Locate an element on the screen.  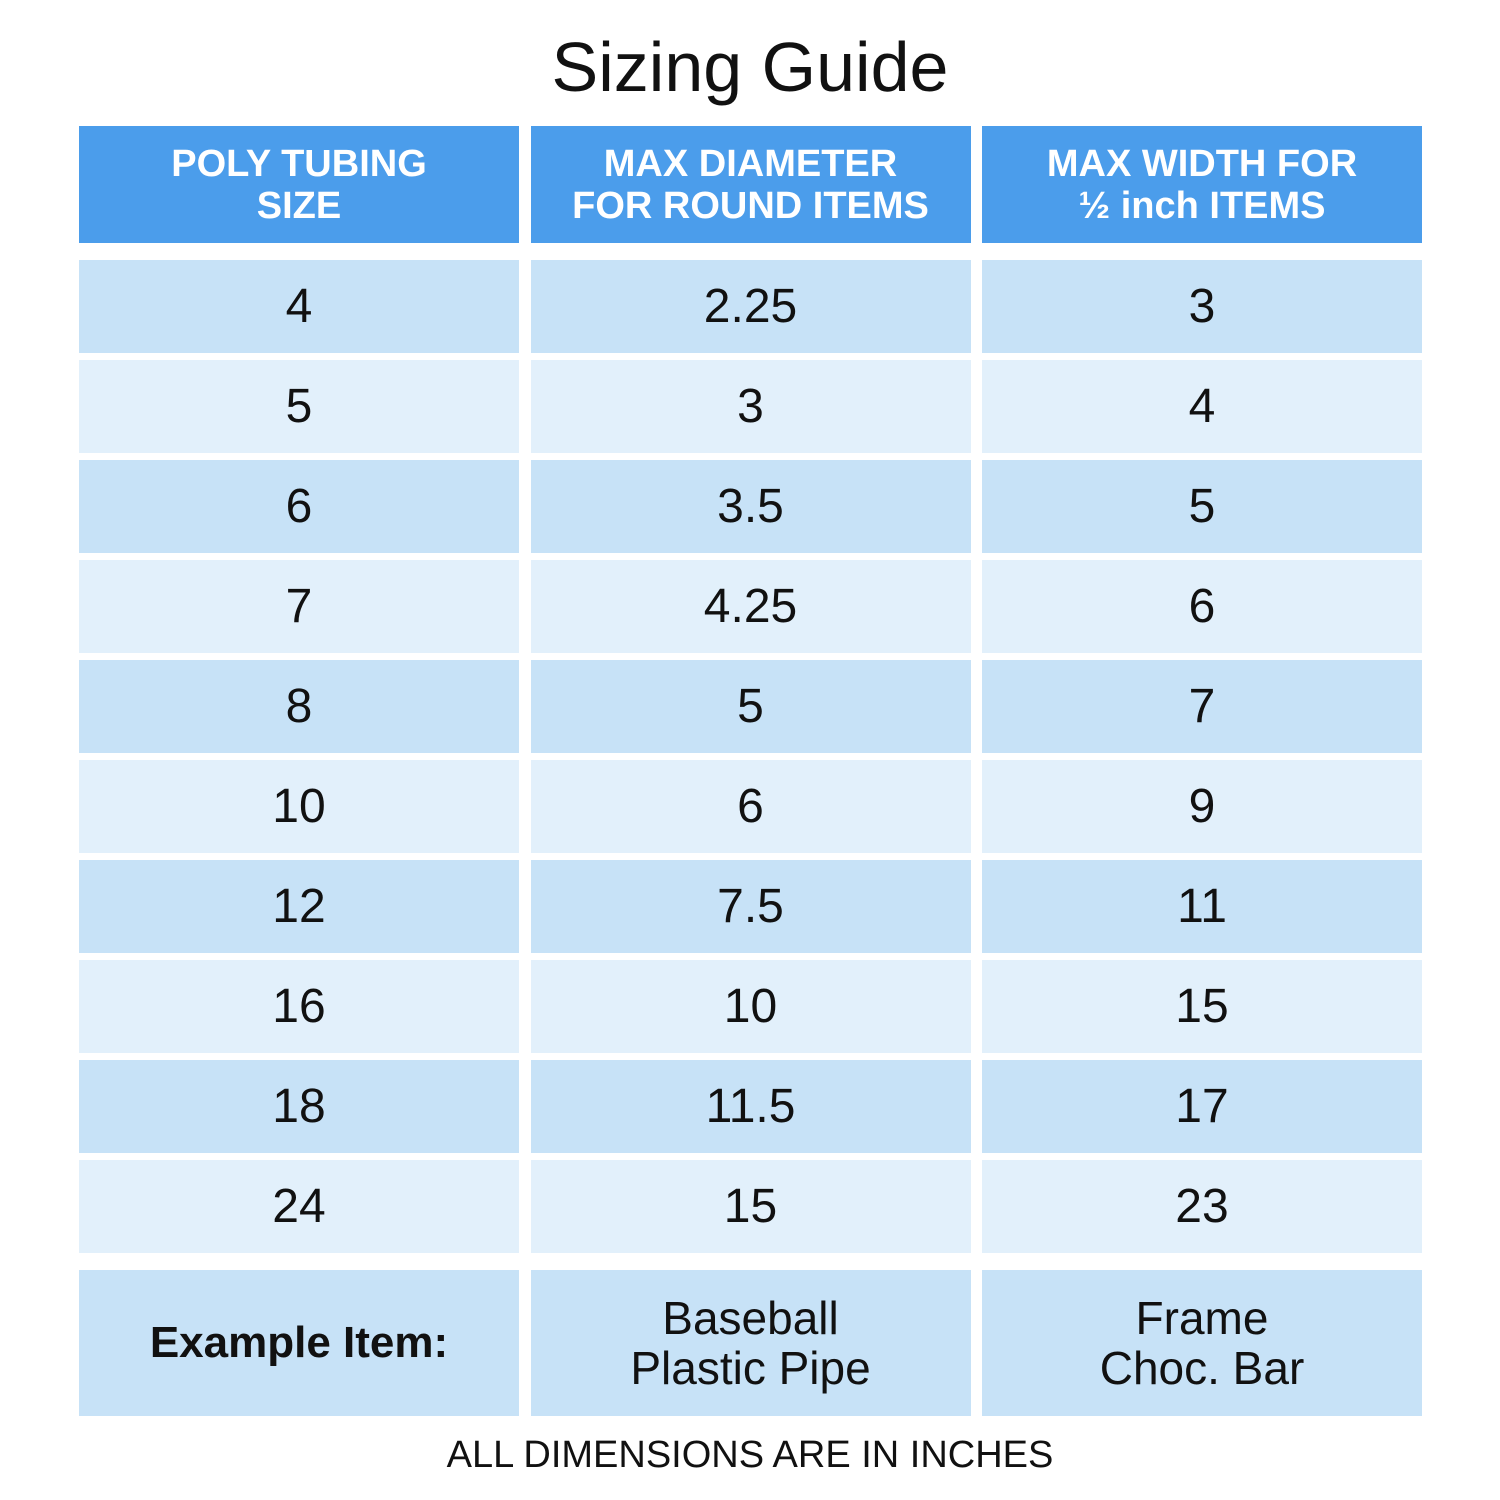
table-cell: 17 is located at coordinates (1202, 1106).